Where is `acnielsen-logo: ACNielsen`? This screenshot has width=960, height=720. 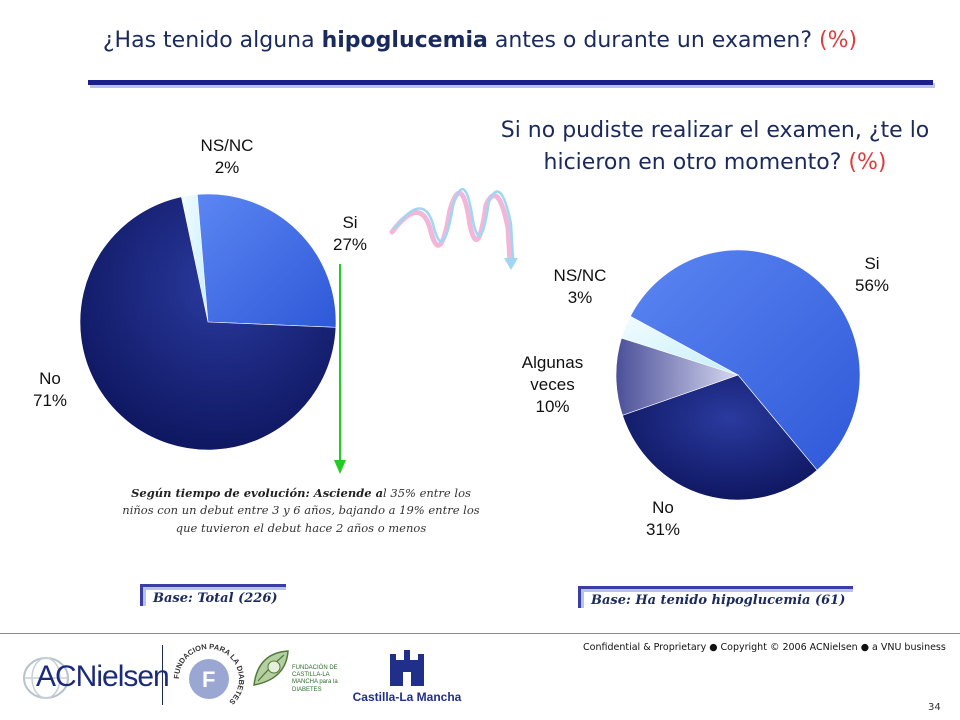 acnielsen-logo: ACNielsen is located at coordinates (94, 678).